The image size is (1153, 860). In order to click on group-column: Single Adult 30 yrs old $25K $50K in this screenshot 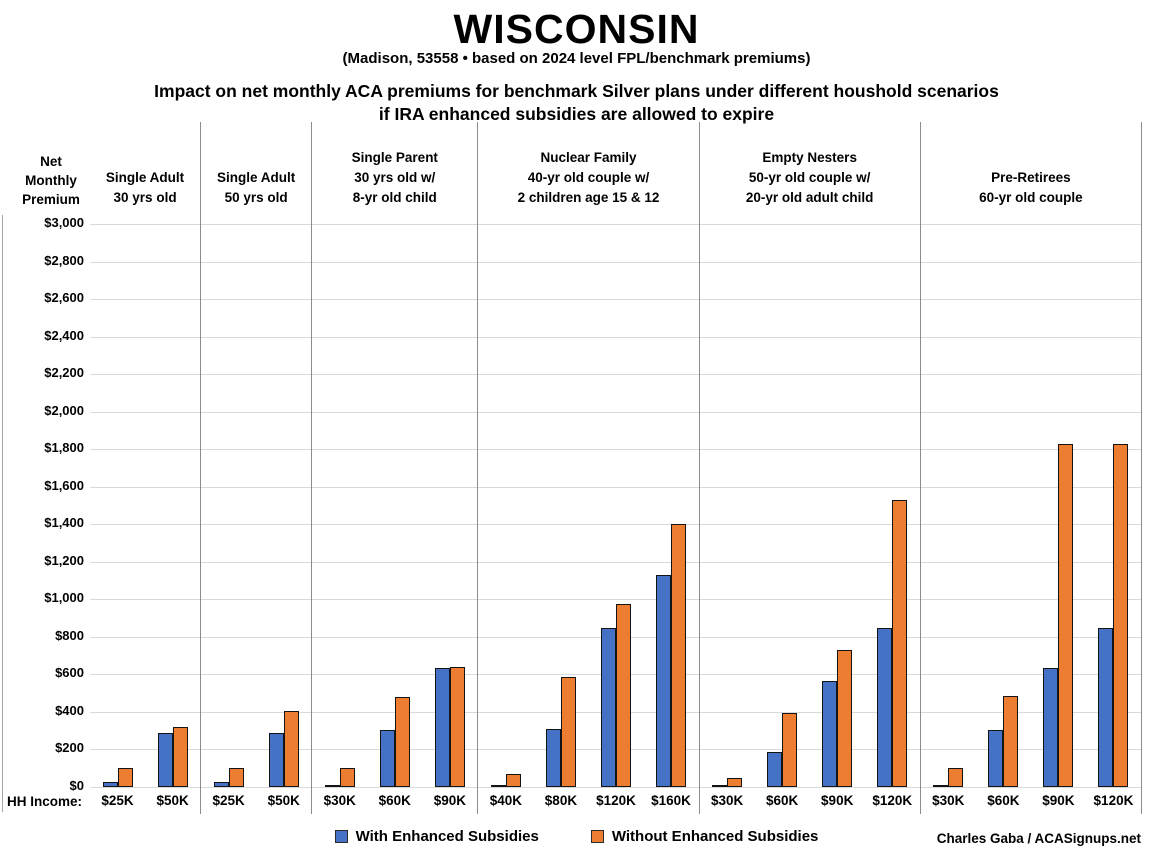, I will do `click(146, 468)`.